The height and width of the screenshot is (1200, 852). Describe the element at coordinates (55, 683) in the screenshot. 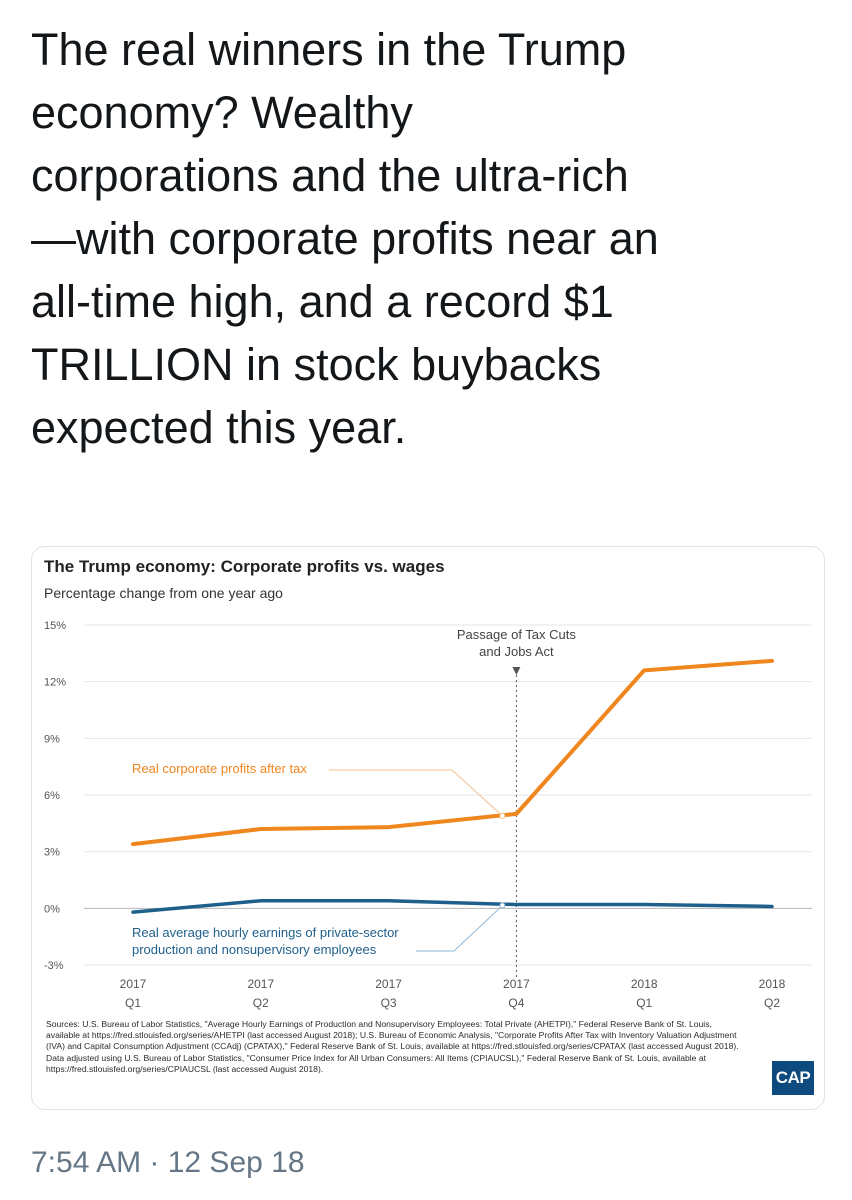

I see `y-tick-label: 12%` at that location.